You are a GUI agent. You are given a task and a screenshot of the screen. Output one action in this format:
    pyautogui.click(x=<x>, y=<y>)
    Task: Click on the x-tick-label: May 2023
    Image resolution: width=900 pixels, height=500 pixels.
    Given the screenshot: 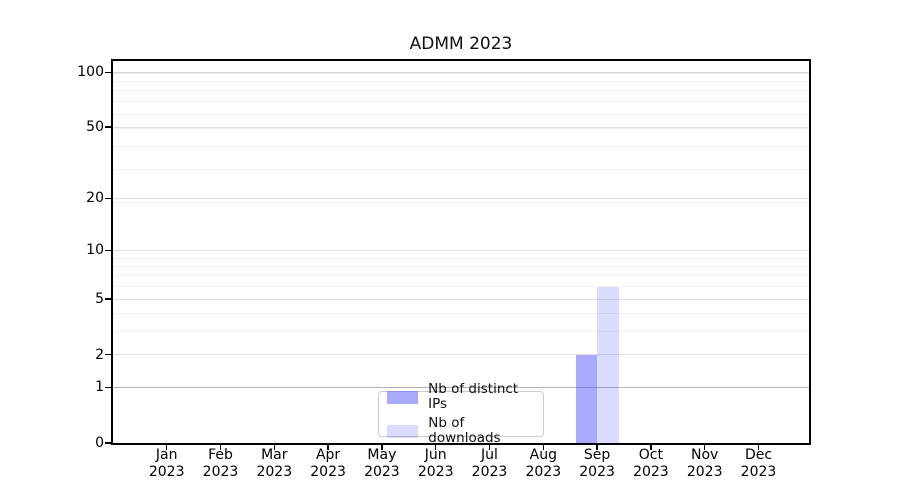 What is the action you would take?
    pyautogui.click(x=382, y=463)
    